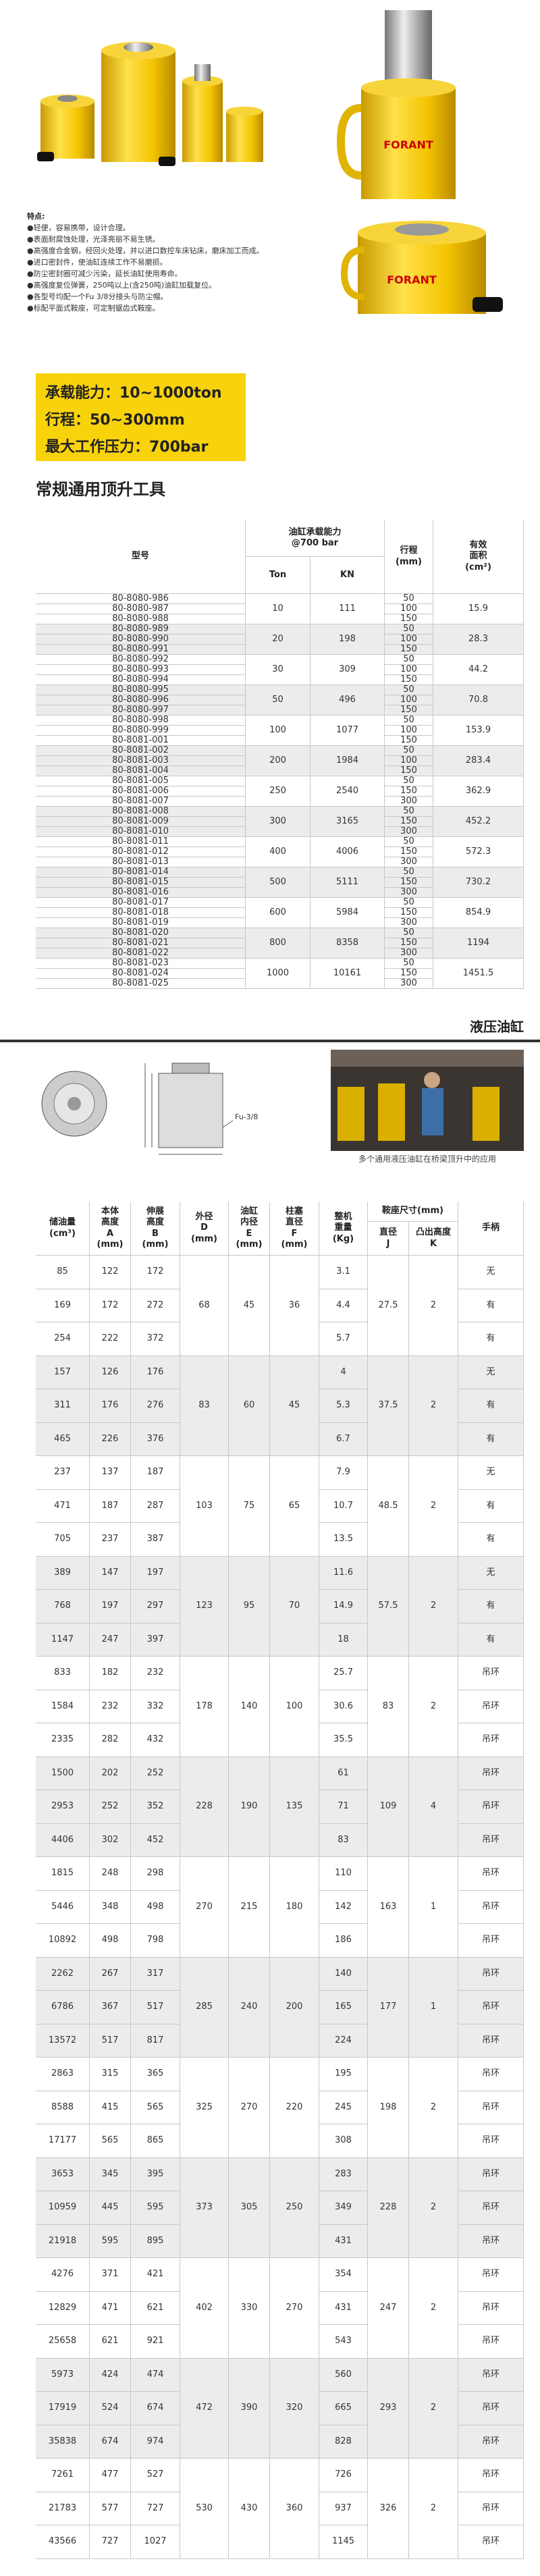  What do you see at coordinates (63, 1607) in the screenshot?
I see `oil-cell: 768` at bounding box center [63, 1607].